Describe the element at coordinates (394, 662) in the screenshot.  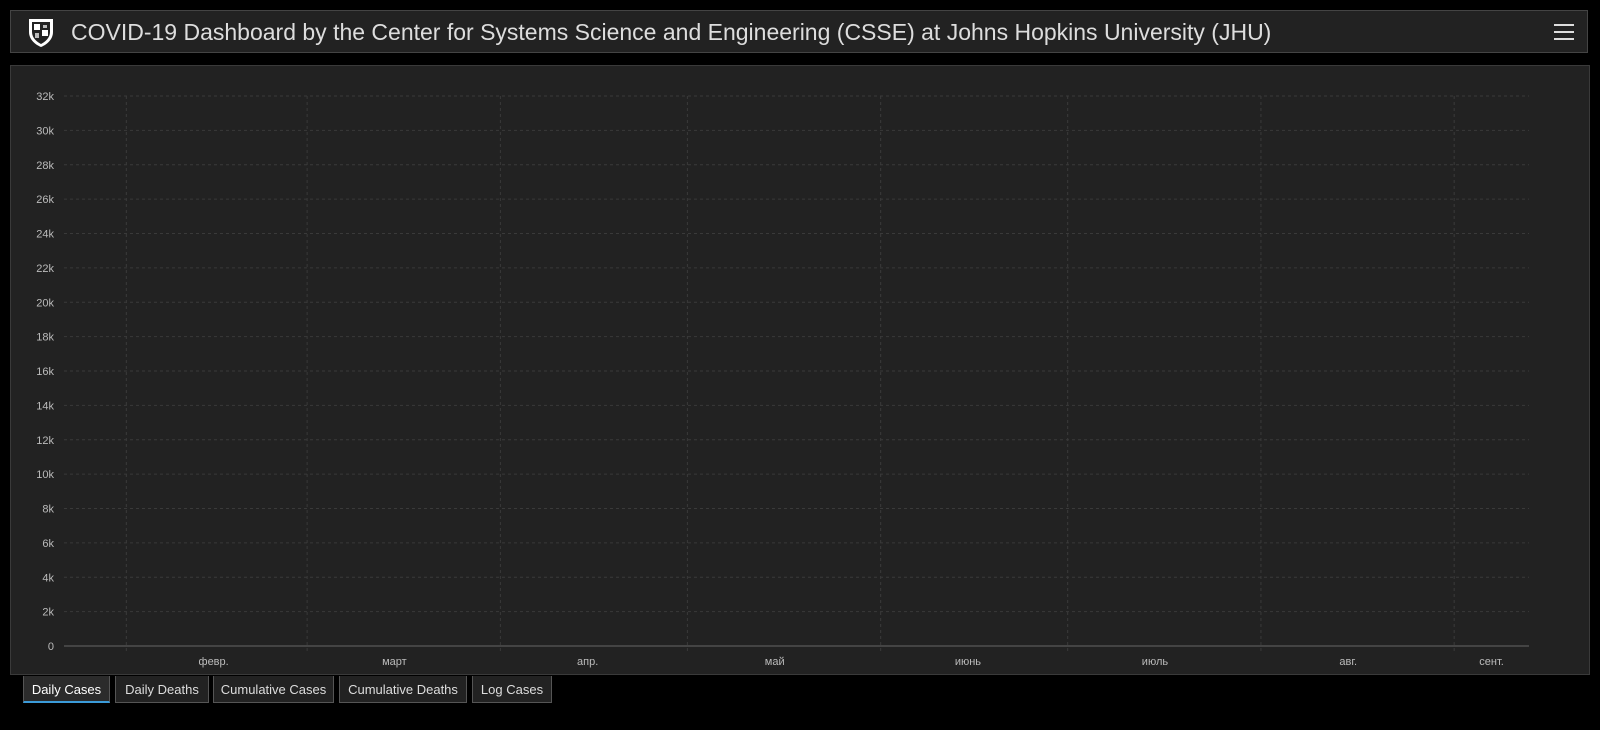
I see `x-tick-label: март` at that location.